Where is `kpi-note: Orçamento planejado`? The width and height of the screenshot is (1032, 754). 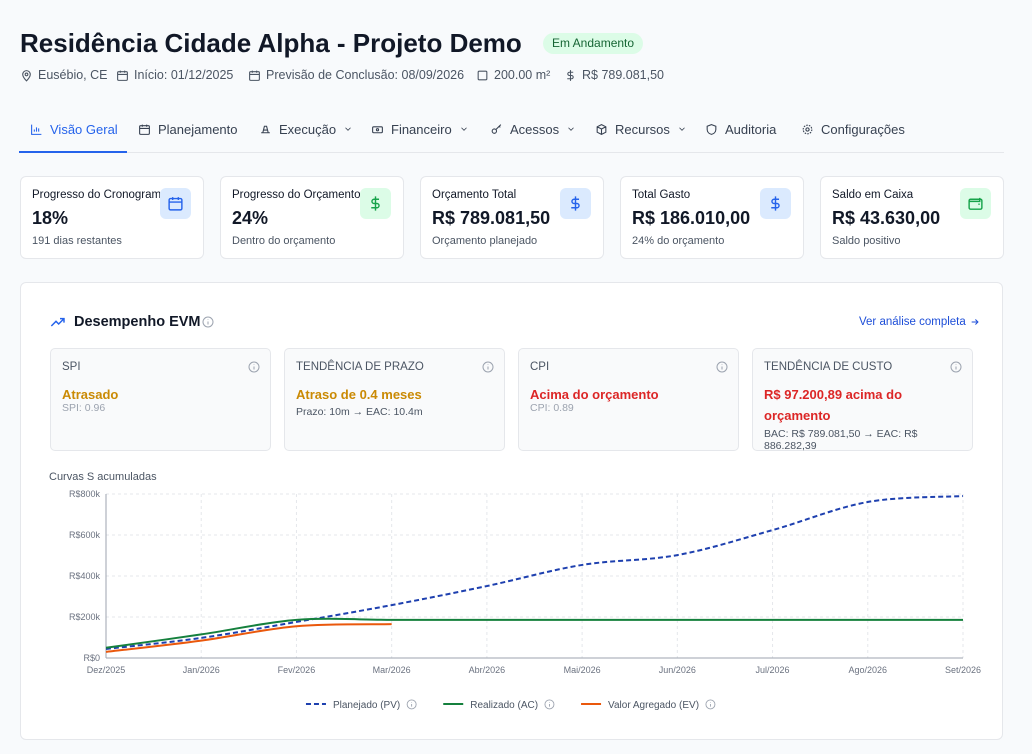
kpi-note: Orçamento planejado is located at coordinates (485, 241).